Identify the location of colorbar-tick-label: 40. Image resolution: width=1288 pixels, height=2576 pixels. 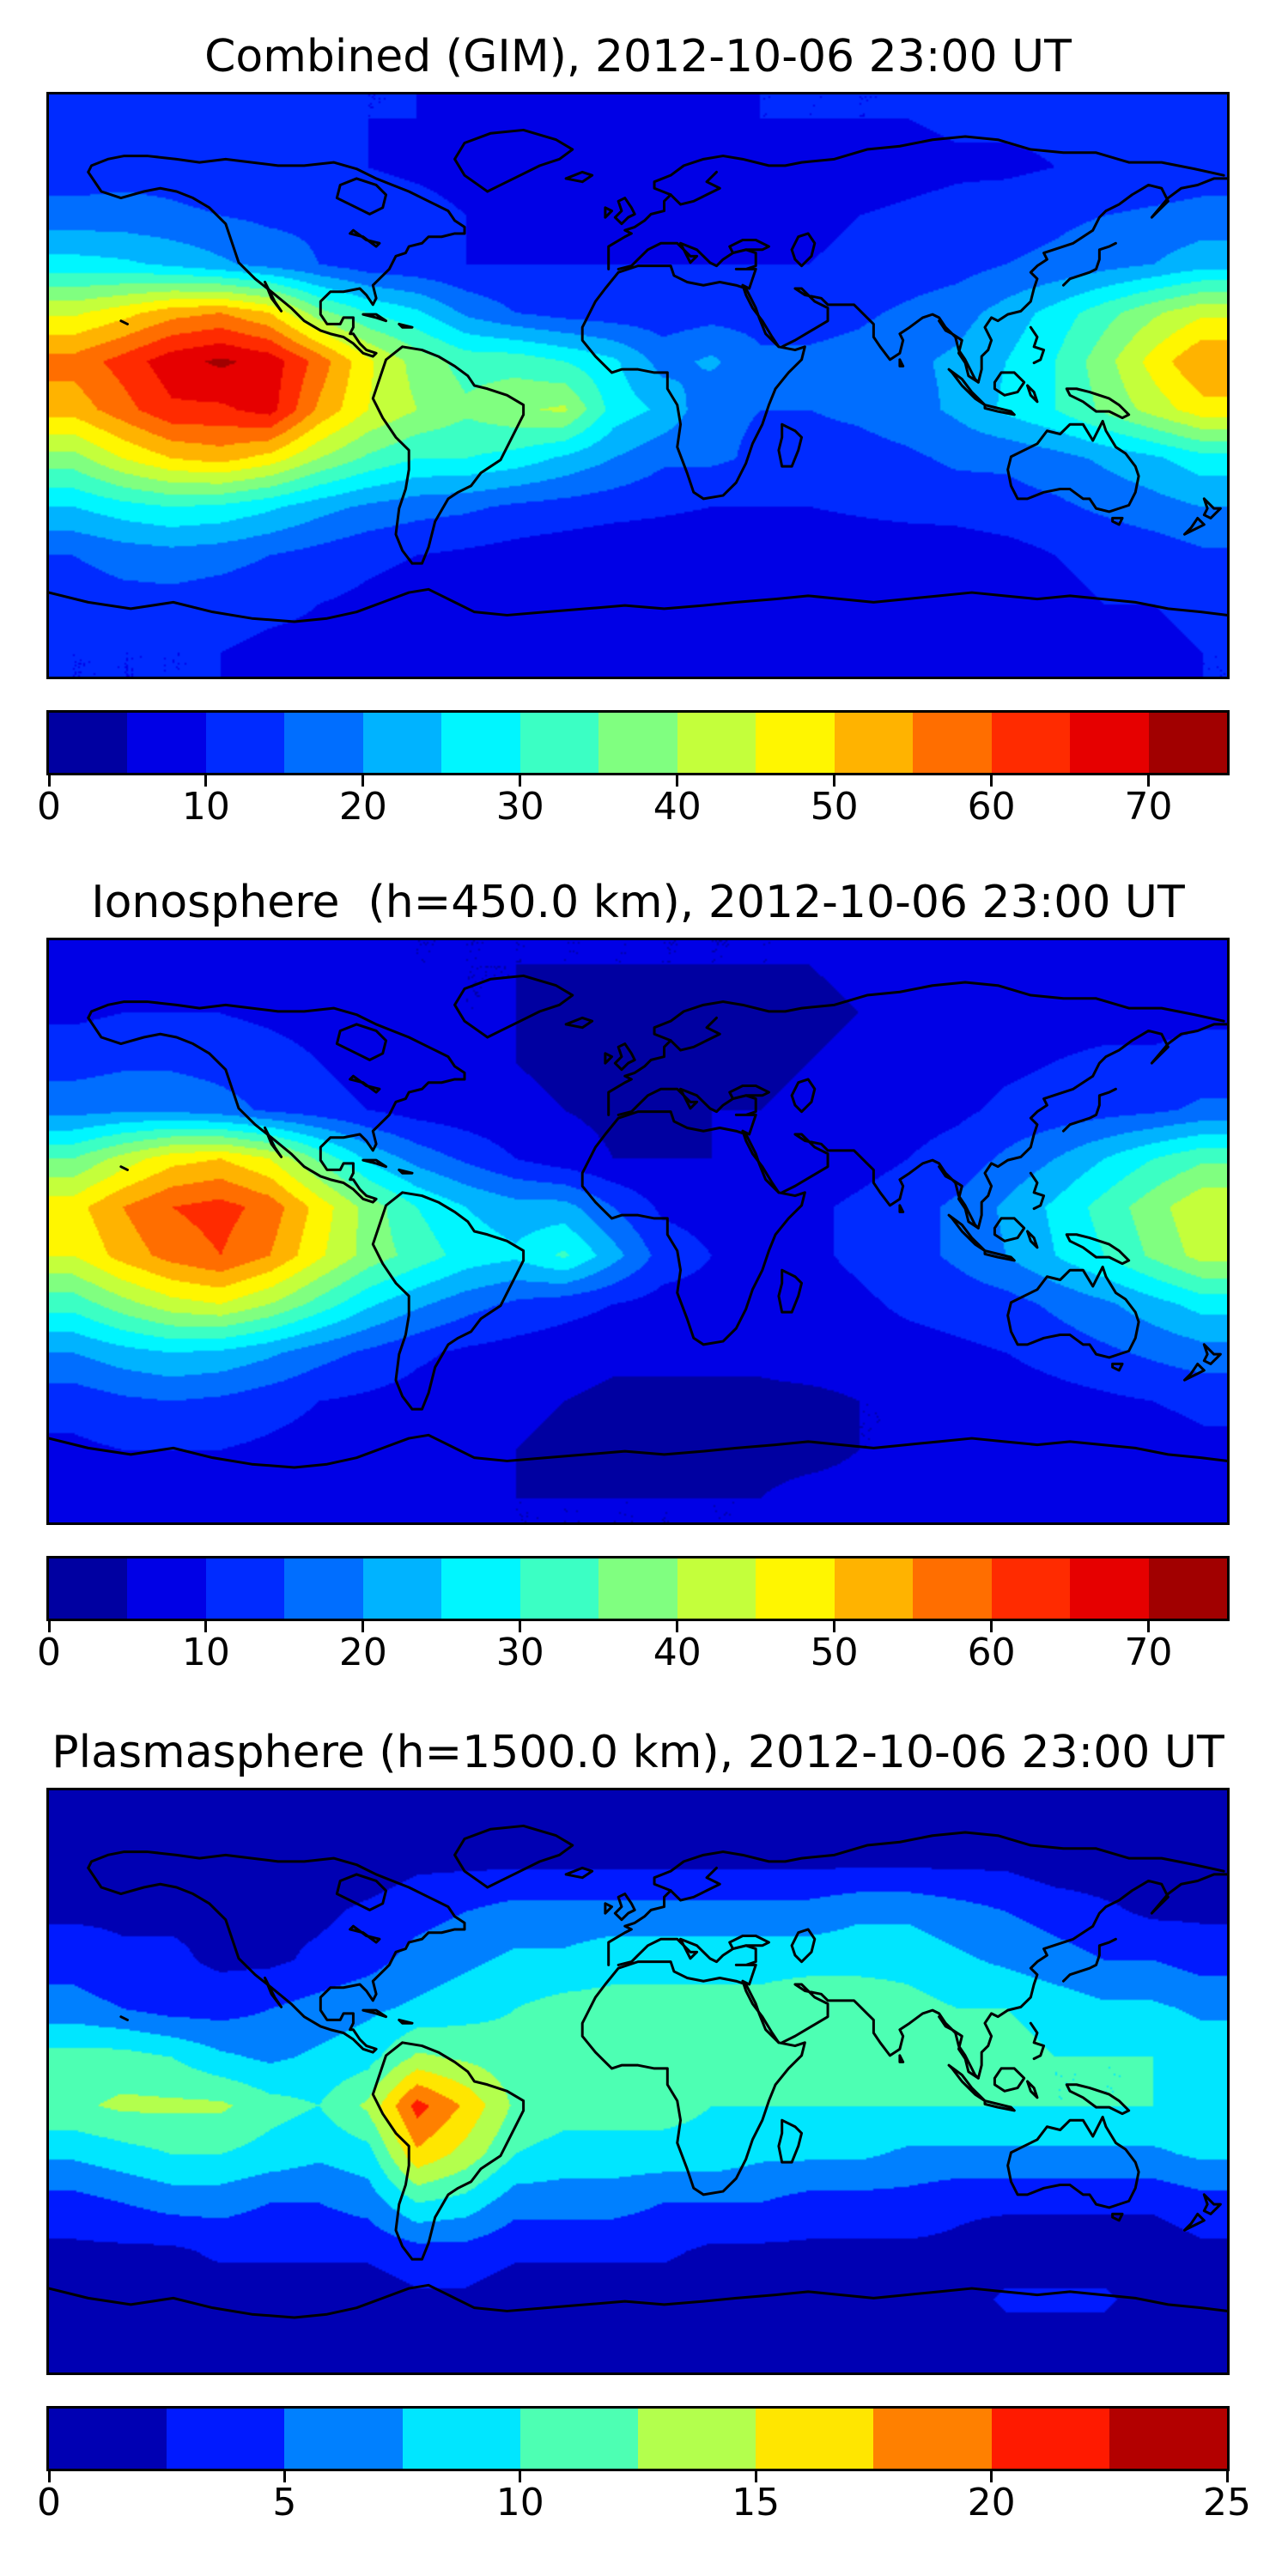
(678, 1653).